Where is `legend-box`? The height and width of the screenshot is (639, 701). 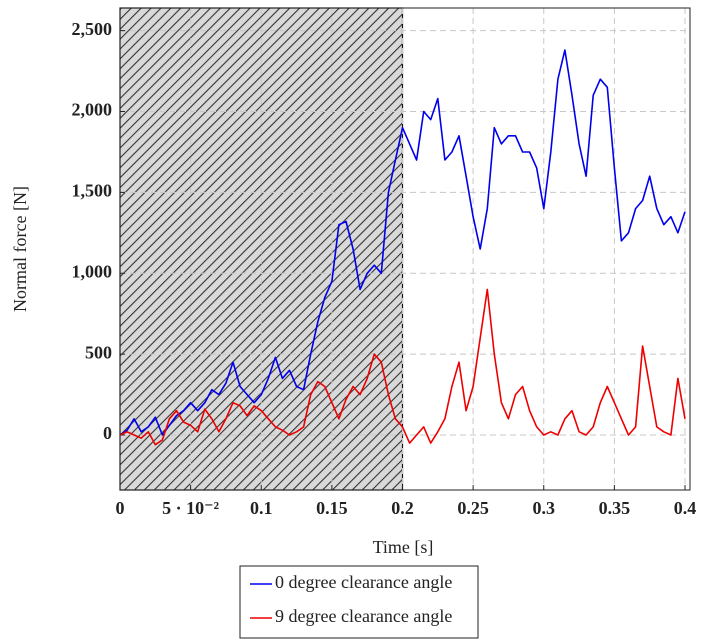
legend-box is located at coordinates (359, 602).